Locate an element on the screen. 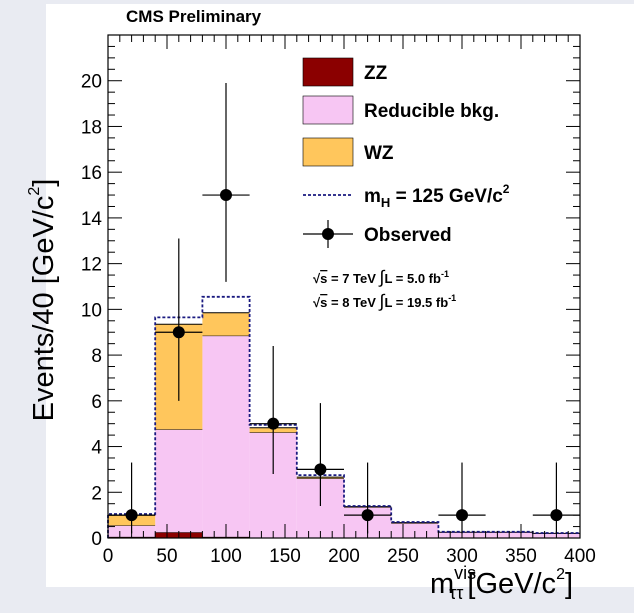 The image size is (634, 613). x-tick-label-0: 0 is located at coordinates (108, 556).